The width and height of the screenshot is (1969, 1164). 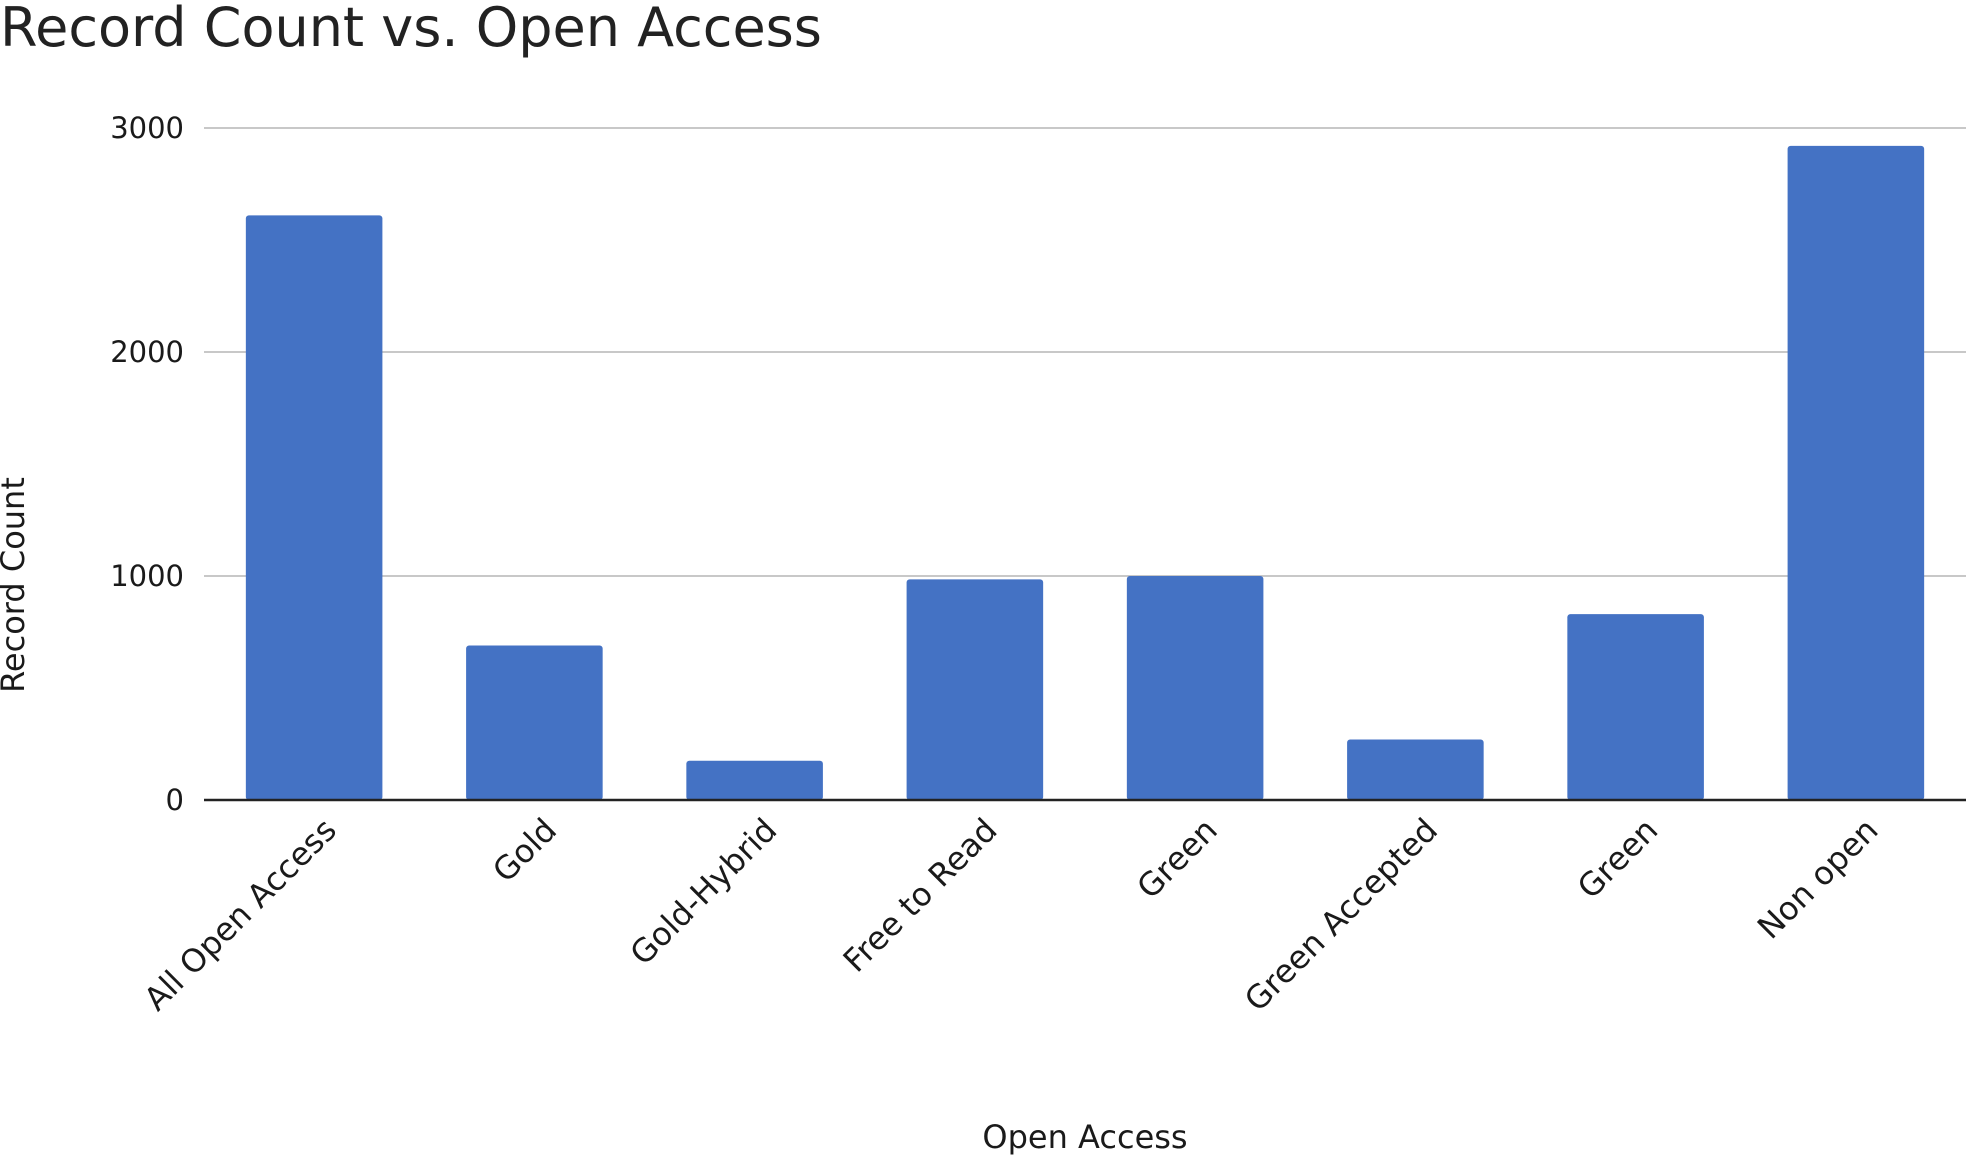 I want to click on y-tick-label: 1000, so click(x=147, y=576).